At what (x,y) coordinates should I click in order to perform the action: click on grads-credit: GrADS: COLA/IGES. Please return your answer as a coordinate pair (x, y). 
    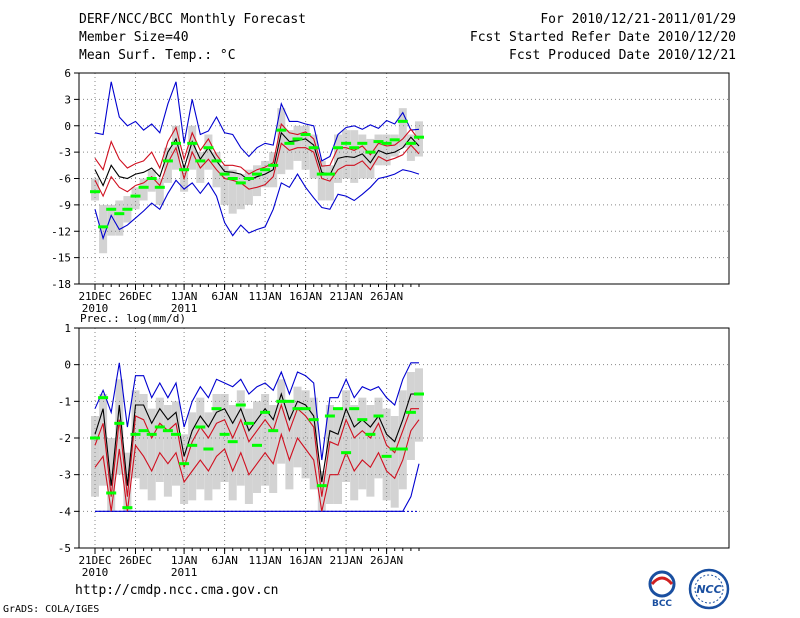
    Looking at the image, I should click on (51, 609).